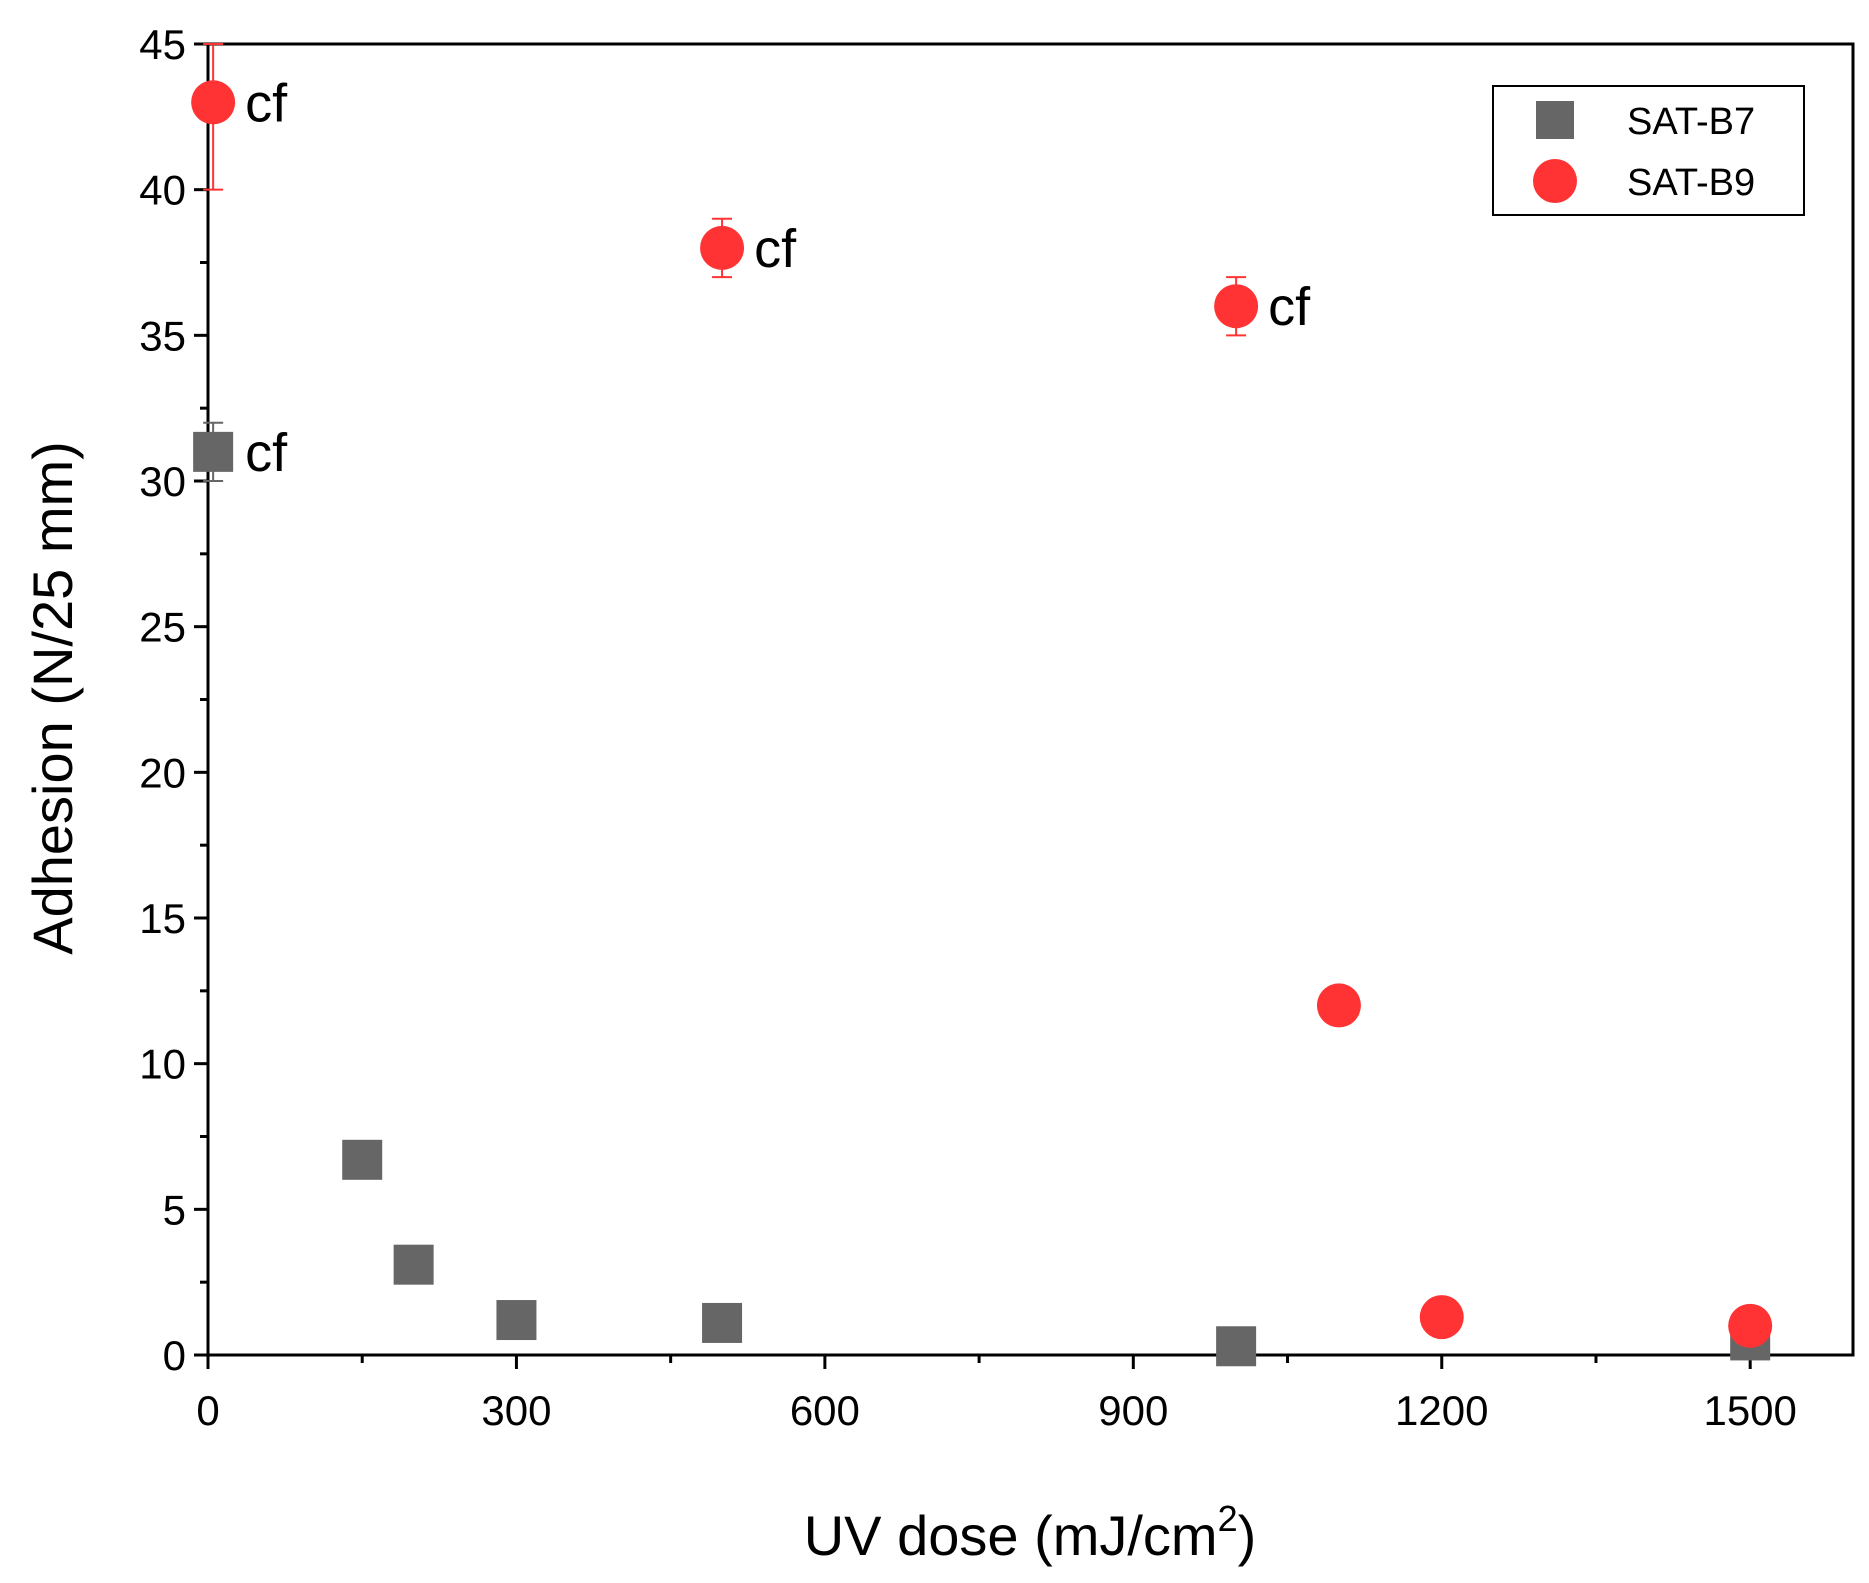 The image size is (1869, 1583). What do you see at coordinates (1691, 122) in the screenshot?
I see `legend-label-sat-b7: SAT-B7` at bounding box center [1691, 122].